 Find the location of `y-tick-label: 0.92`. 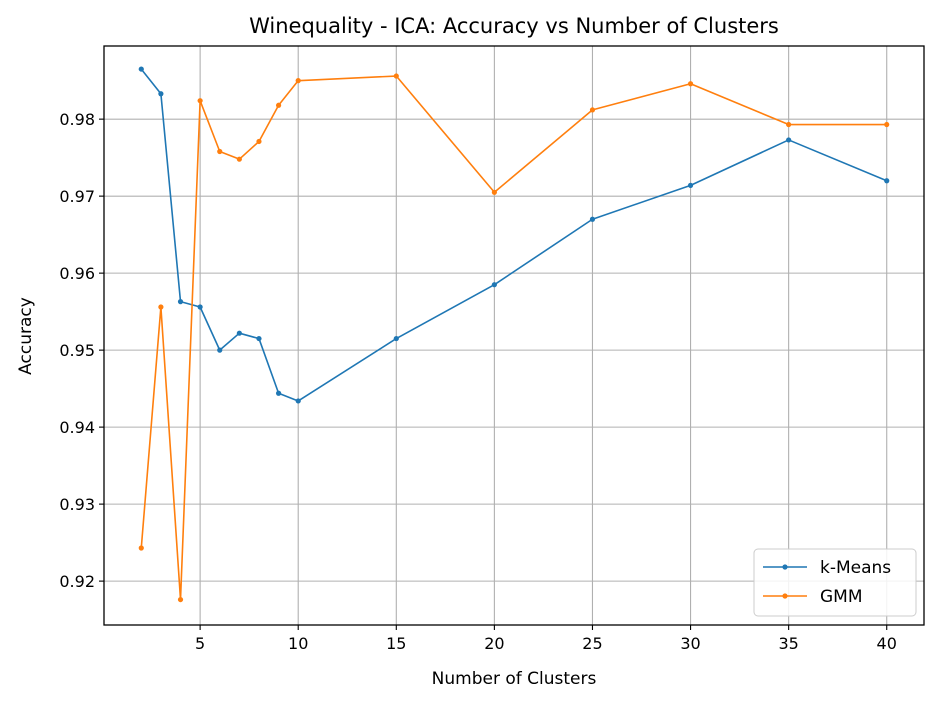

y-tick-label: 0.92 is located at coordinates (77, 581).